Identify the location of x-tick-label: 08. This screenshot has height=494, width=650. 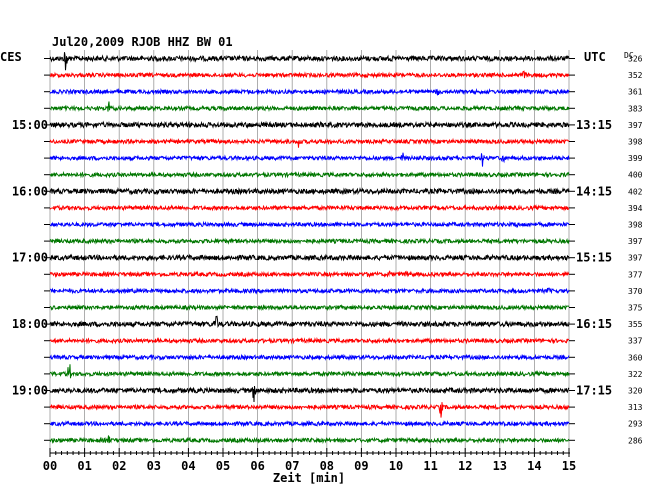
(327, 466).